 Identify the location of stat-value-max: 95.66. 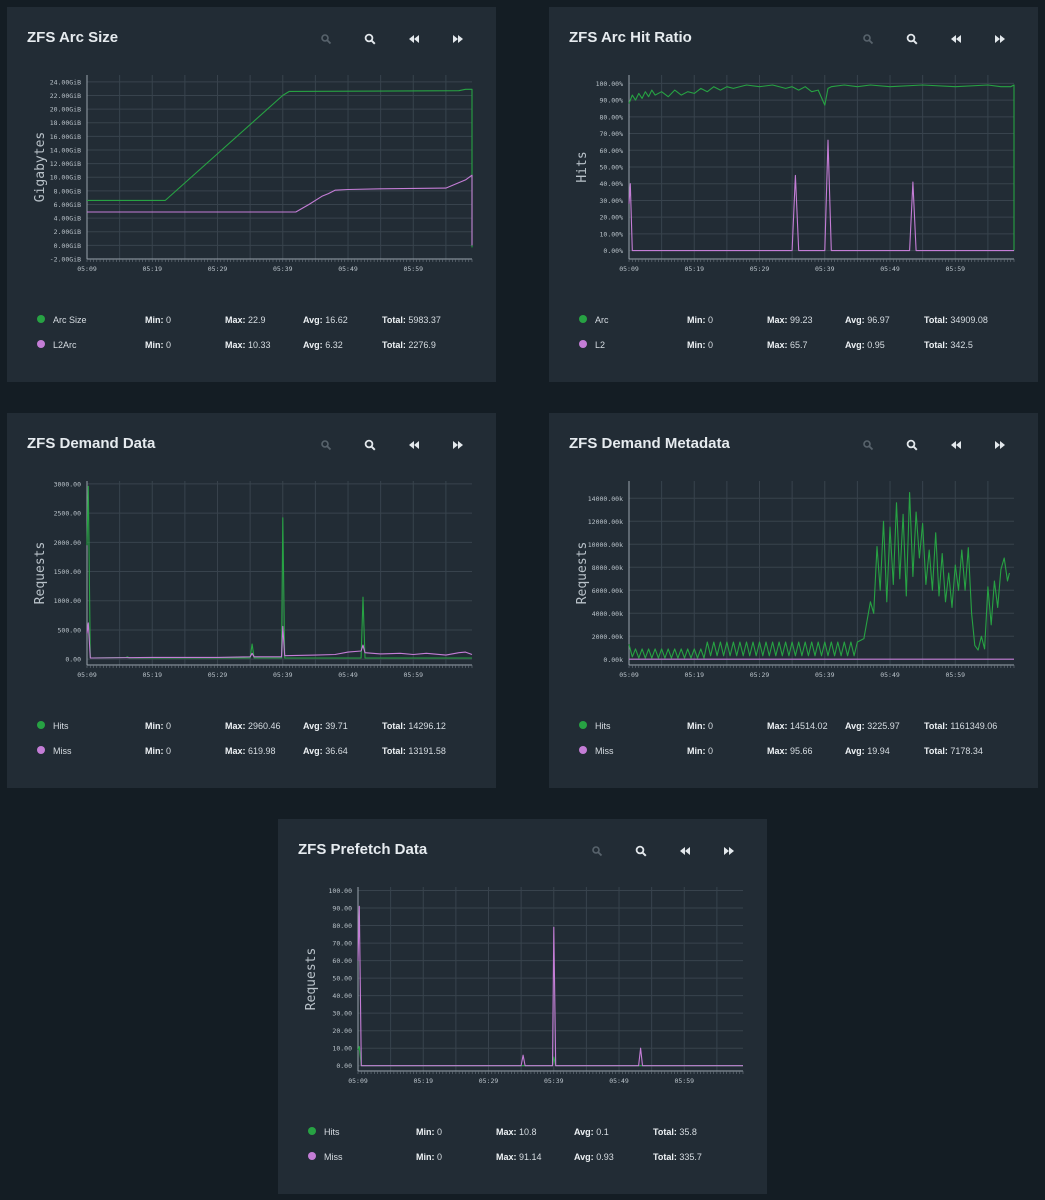
(801, 751).